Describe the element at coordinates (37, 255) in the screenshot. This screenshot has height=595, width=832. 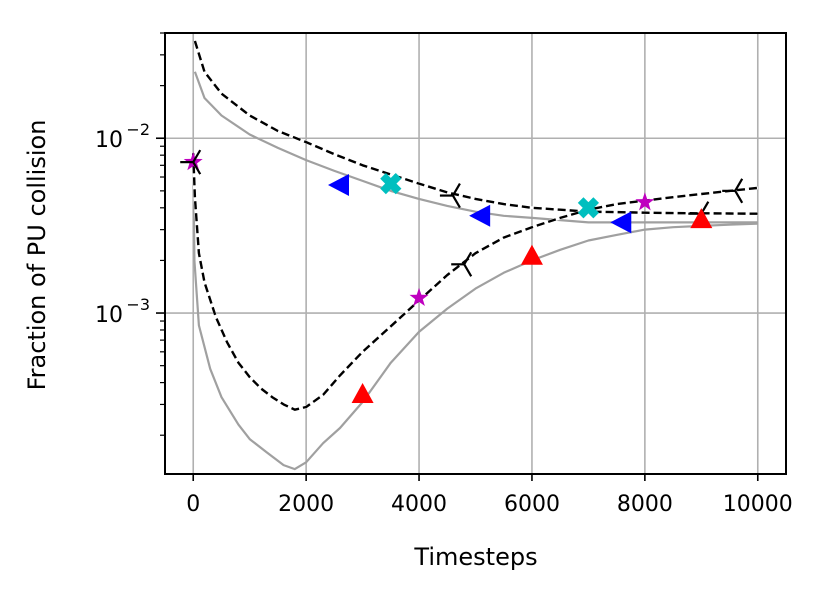
I see `y-axis-label: Fraction of PU collision` at that location.